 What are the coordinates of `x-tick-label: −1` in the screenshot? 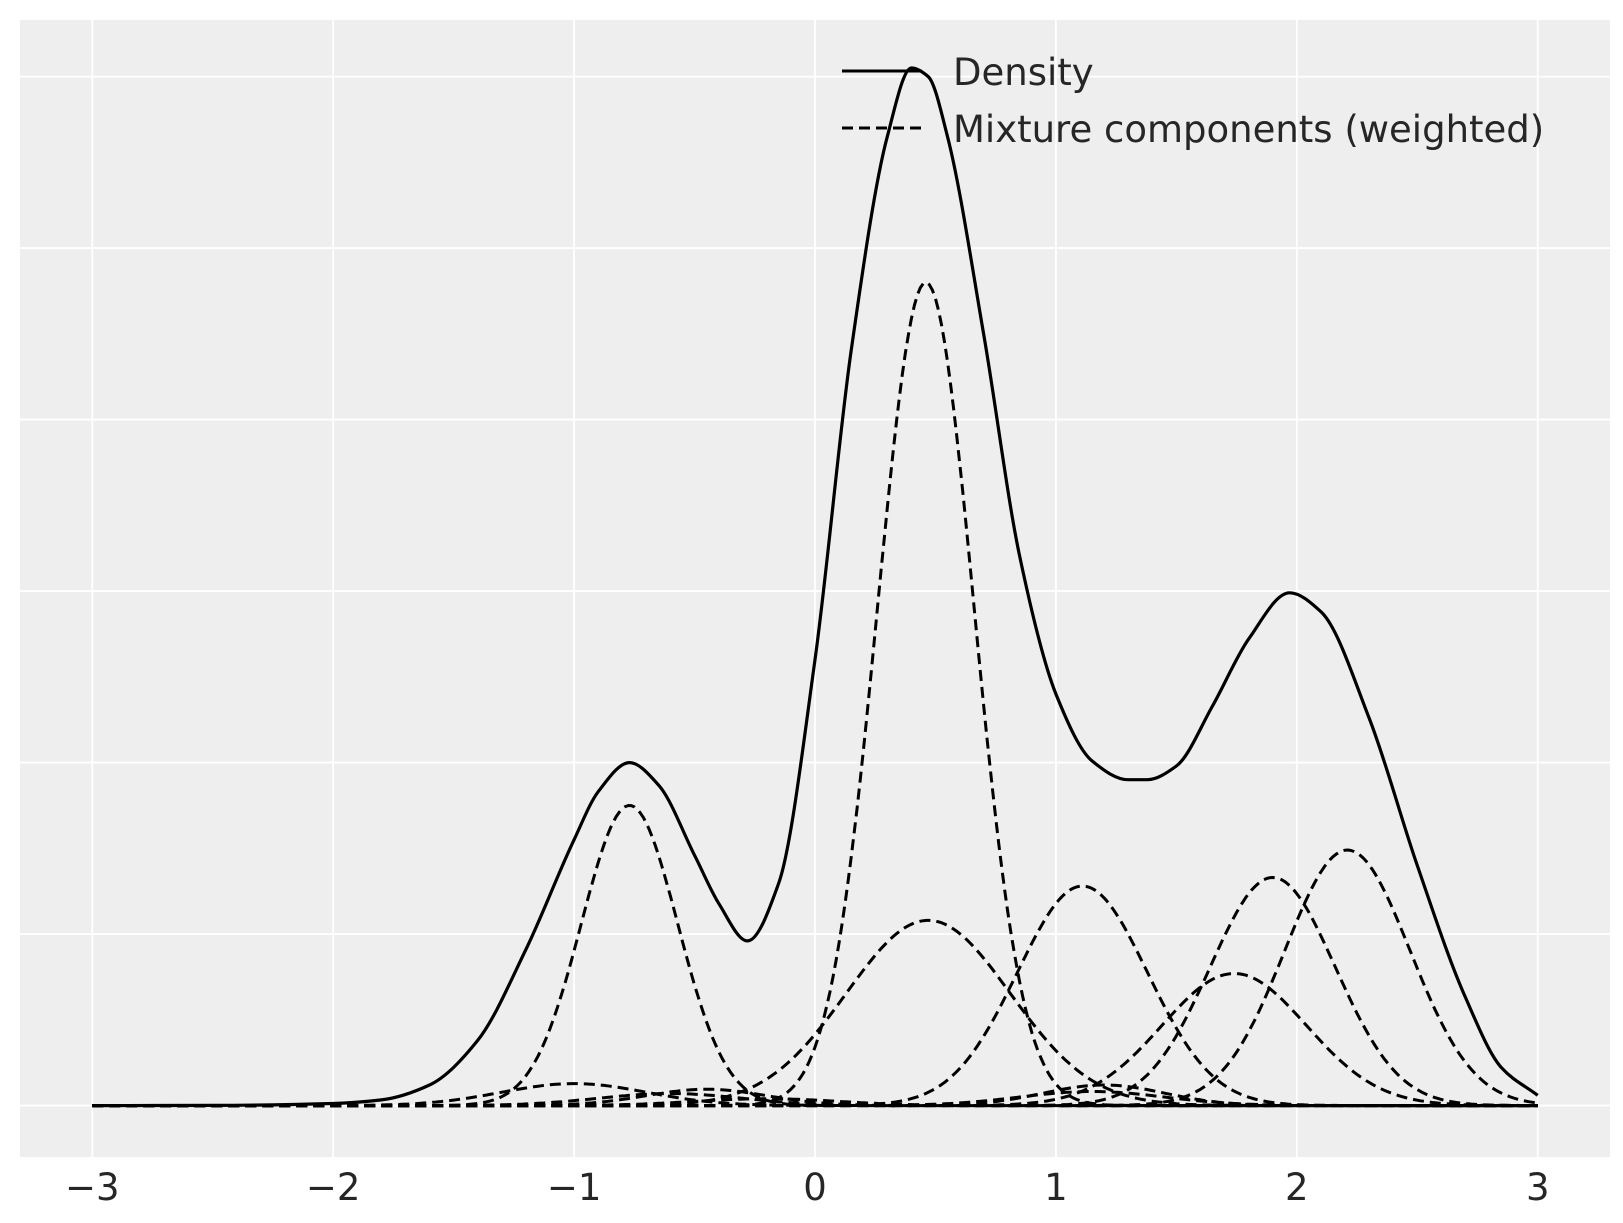 It's located at (574, 1187).